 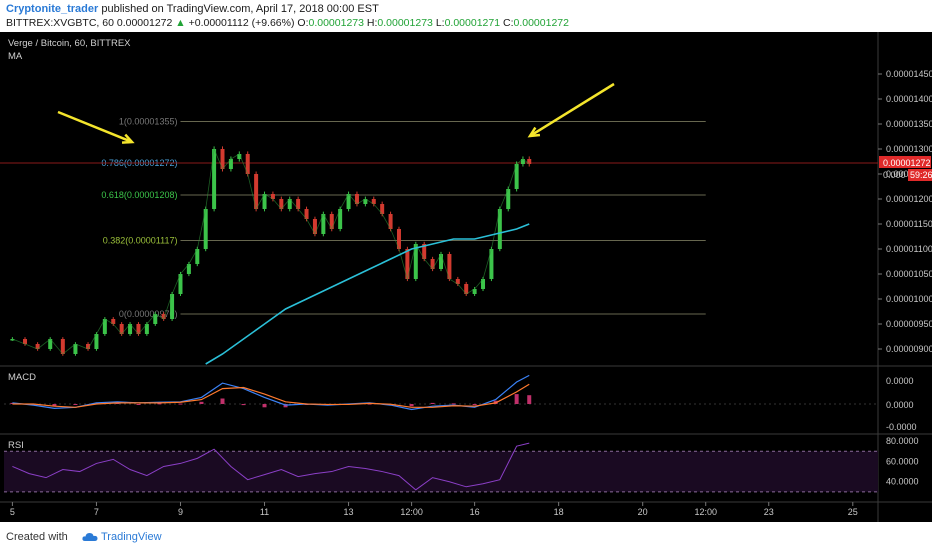 I want to click on x-tick-label: 16, so click(x=475, y=512).